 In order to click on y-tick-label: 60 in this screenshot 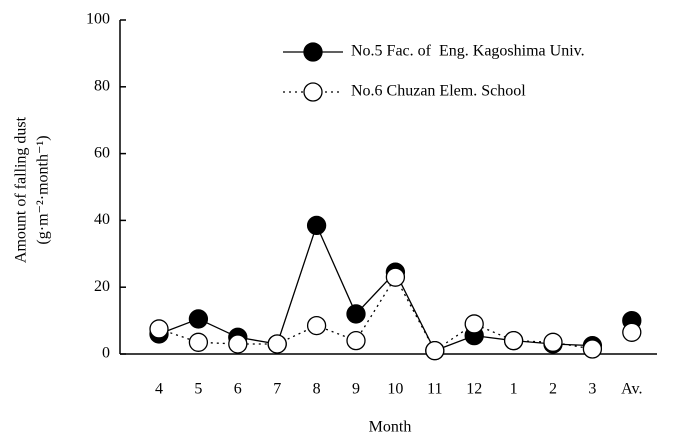, I will do `click(102, 152)`.